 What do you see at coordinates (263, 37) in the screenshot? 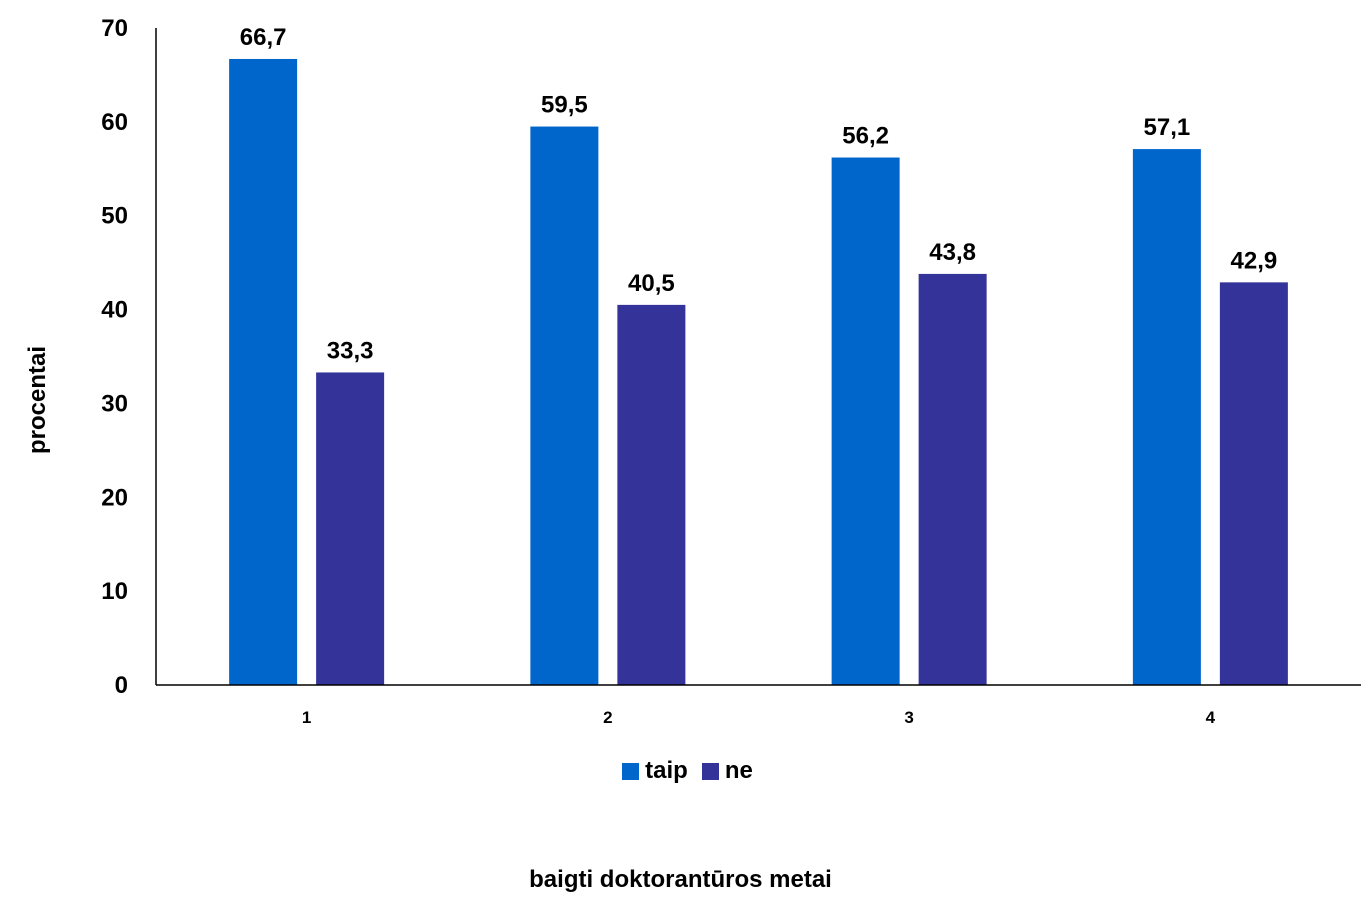
I see `data-label-taip-1: 66,7` at bounding box center [263, 37].